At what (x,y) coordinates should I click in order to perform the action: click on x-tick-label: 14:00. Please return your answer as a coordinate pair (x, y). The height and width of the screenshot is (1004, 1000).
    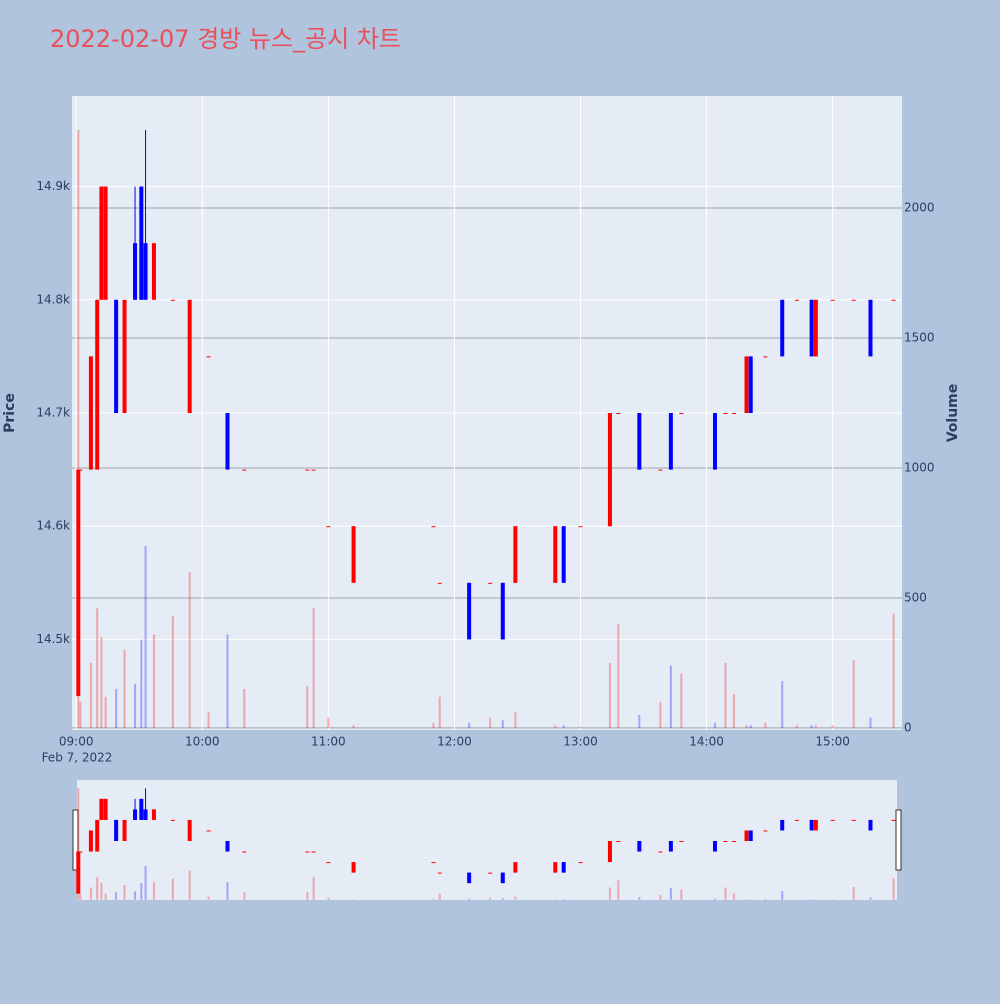
    Looking at the image, I should click on (706, 742).